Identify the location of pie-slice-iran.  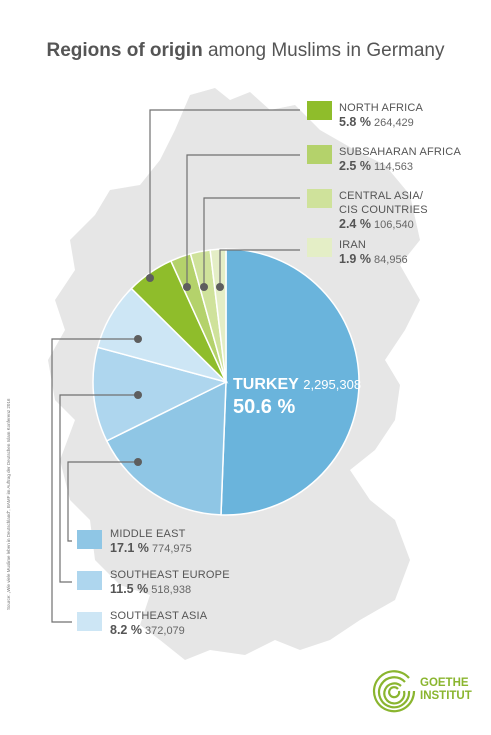
(218, 315).